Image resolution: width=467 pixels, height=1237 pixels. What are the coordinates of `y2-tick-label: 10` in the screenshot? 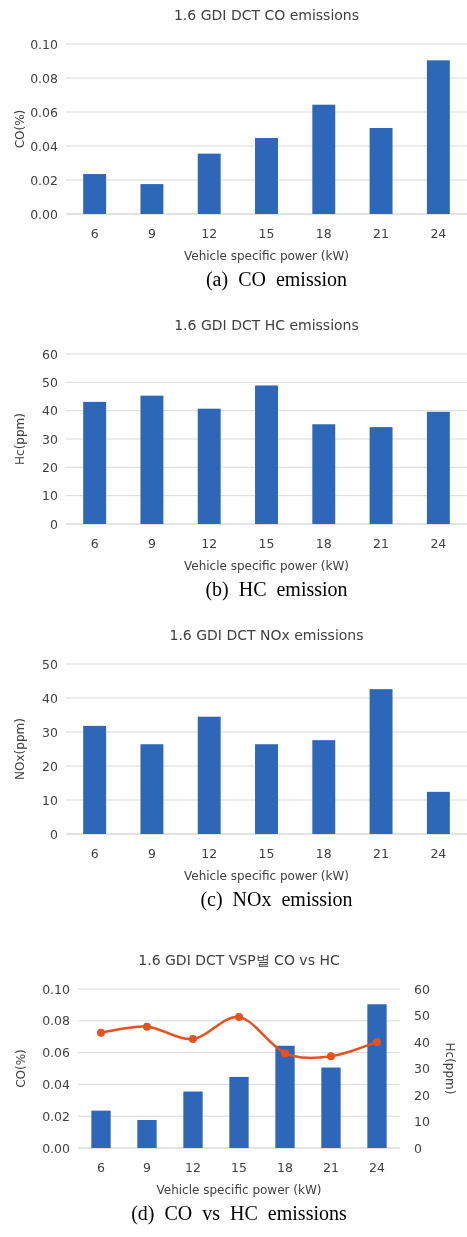 It's located at (422, 1121).